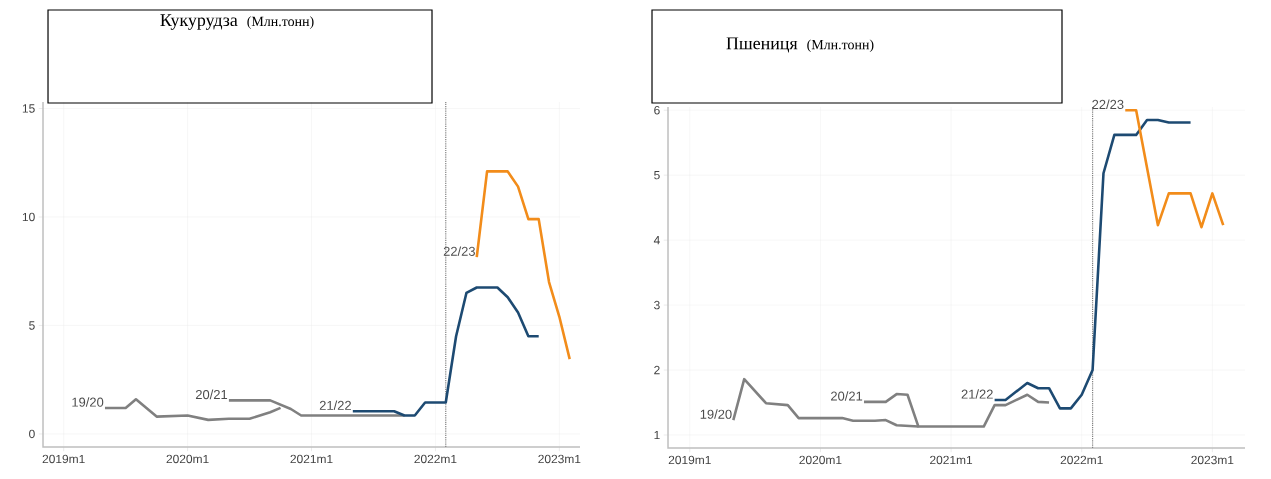 The image size is (1271, 479). Describe the element at coordinates (28, 108) in the screenshot. I see `y-tick-label: 15` at that location.